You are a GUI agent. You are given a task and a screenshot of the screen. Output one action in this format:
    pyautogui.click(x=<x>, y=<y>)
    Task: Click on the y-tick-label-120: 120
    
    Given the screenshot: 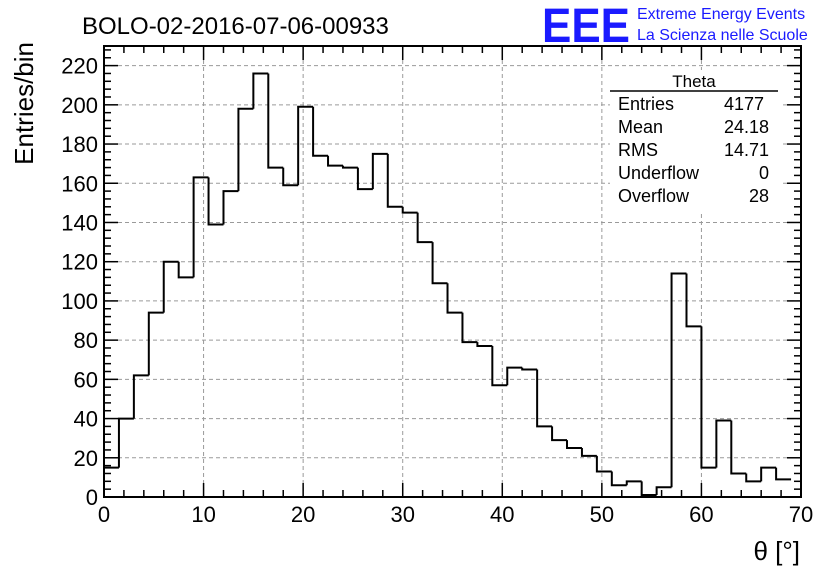 What is the action you would take?
    pyautogui.click(x=79, y=262)
    